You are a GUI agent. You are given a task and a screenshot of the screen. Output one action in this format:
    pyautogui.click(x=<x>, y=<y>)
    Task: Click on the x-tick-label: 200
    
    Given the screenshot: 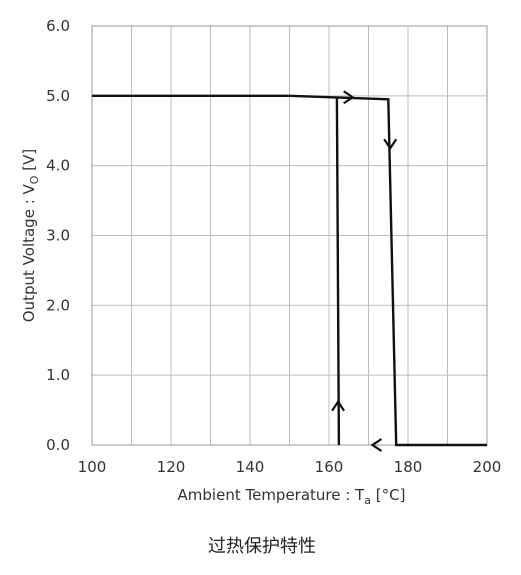 What is the action you would take?
    pyautogui.click(x=487, y=467)
    